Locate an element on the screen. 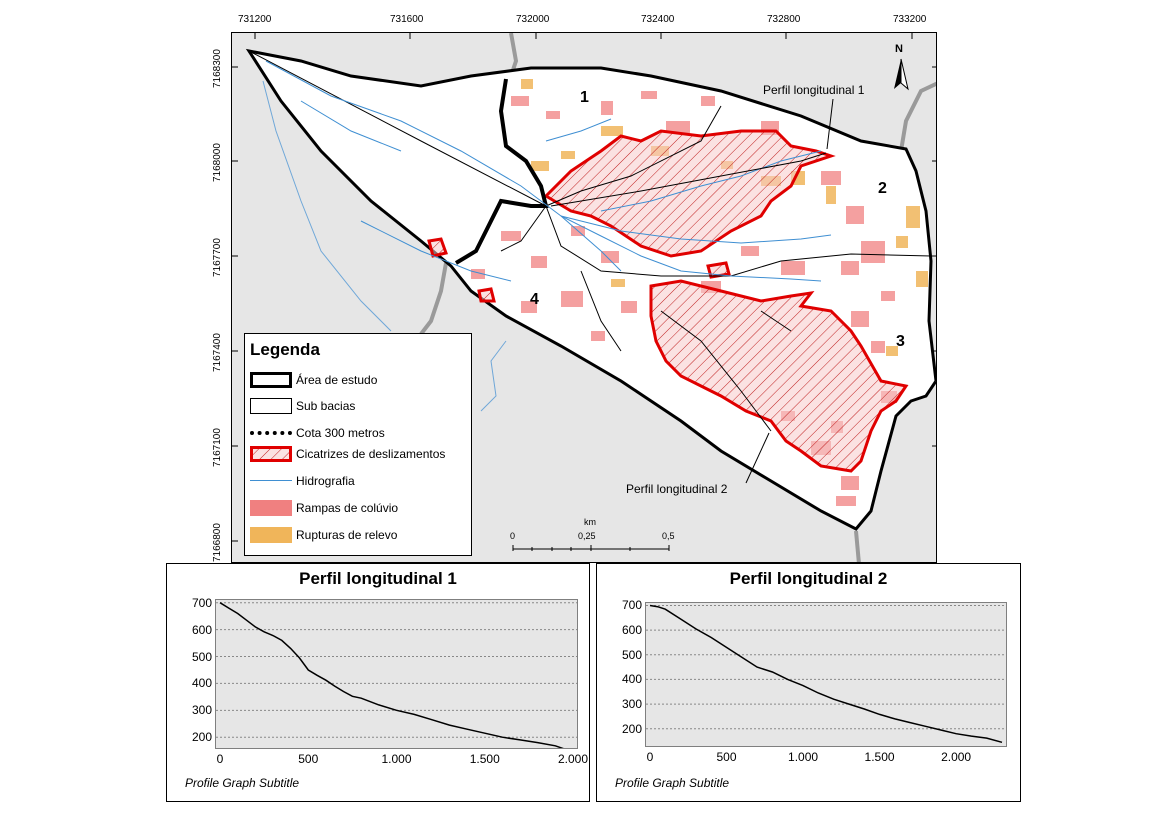 This screenshot has height=827, width=1169. y-tick-label: 7168000 is located at coordinates (217, 162).